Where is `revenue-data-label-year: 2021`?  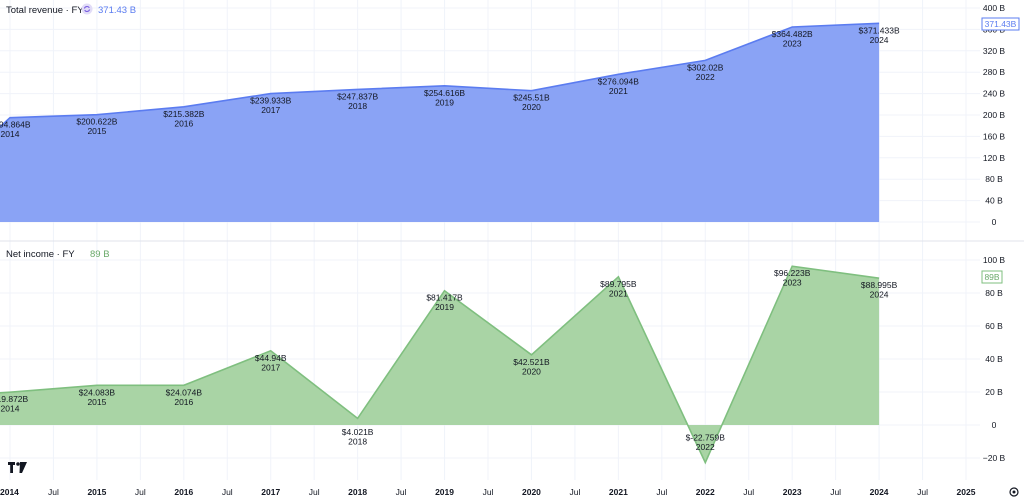 revenue-data-label-year: 2021 is located at coordinates (618, 91).